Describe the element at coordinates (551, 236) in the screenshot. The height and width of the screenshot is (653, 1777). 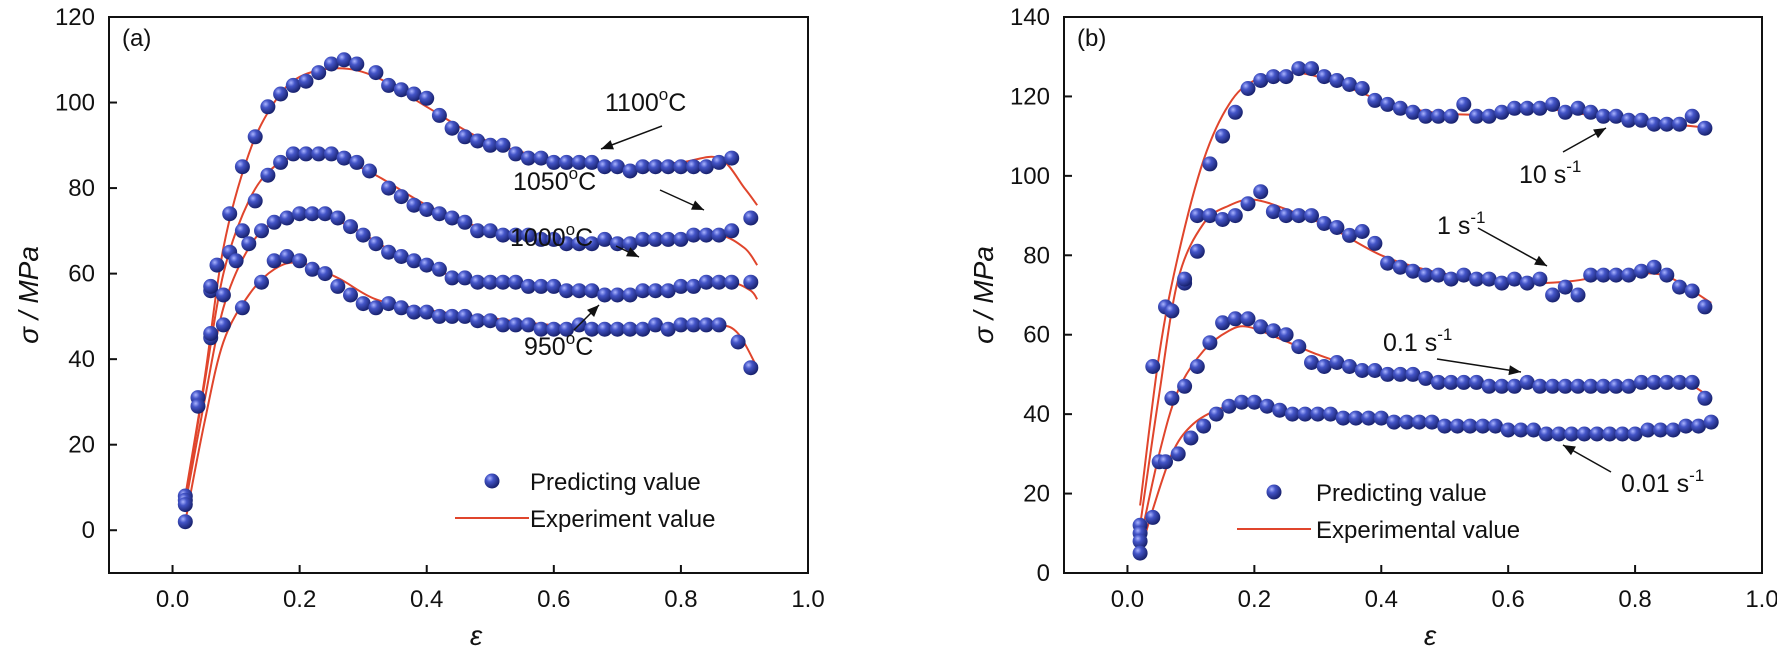
I see `series-annotation: 1000oC` at that location.